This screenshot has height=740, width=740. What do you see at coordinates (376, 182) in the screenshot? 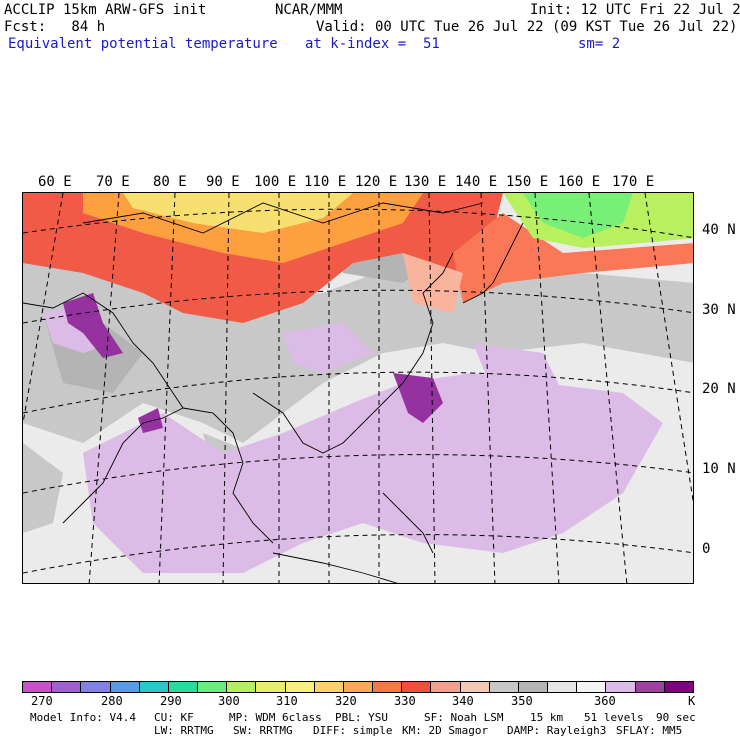
I see `lon-label: 120 E` at bounding box center [376, 182].